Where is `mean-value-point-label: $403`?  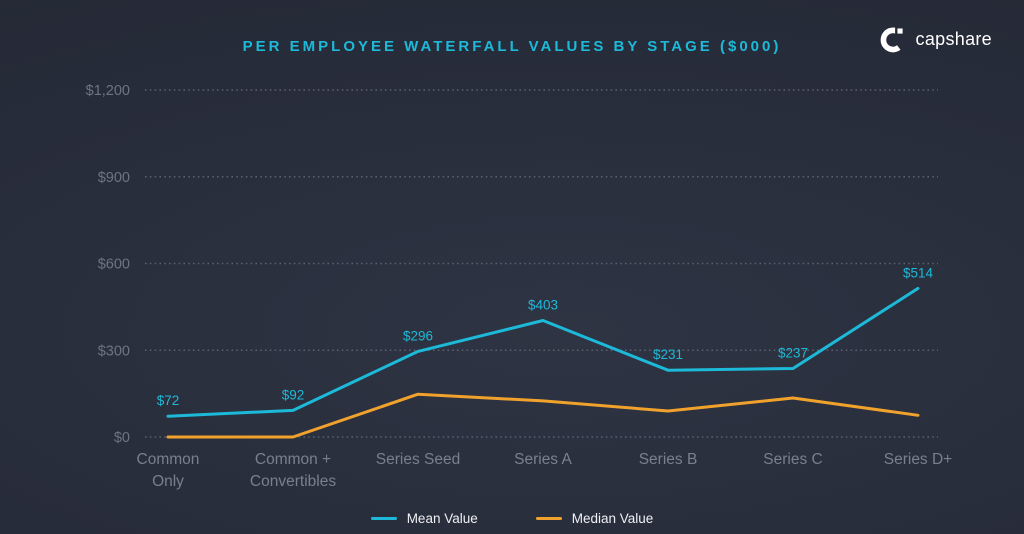 mean-value-point-label: $403 is located at coordinates (543, 304).